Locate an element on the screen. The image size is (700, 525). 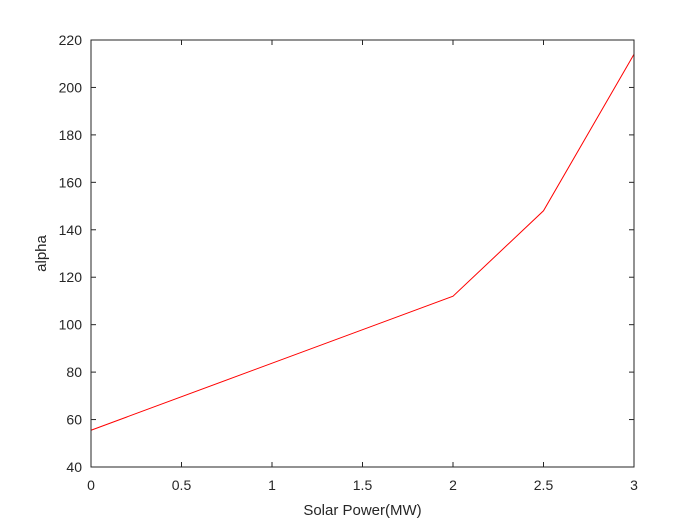
y-tick-label: 80 is located at coordinates (74, 372).